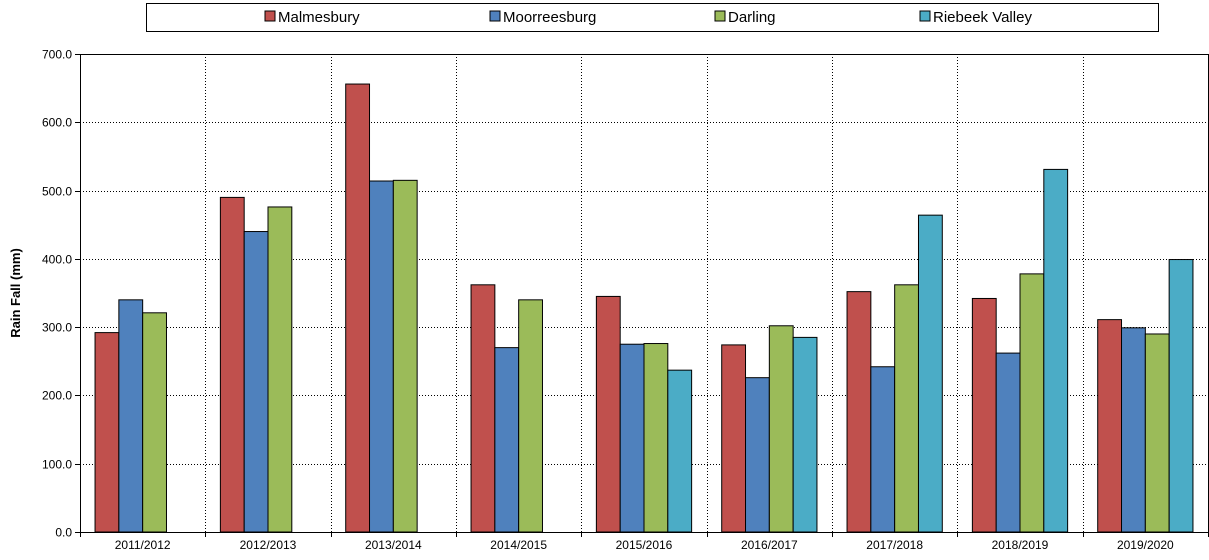  I want to click on y-tick-label: 100.0, so click(57, 465).